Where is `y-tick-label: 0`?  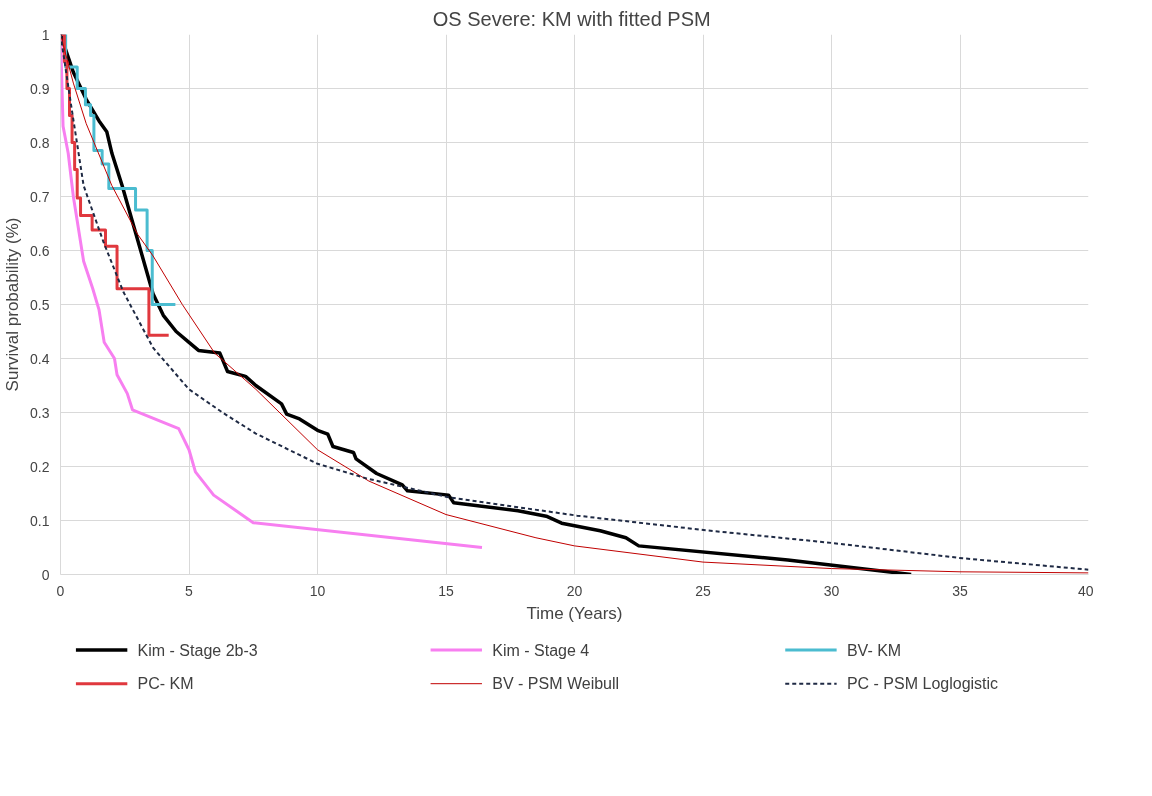
y-tick-label: 0 is located at coordinates (45, 574).